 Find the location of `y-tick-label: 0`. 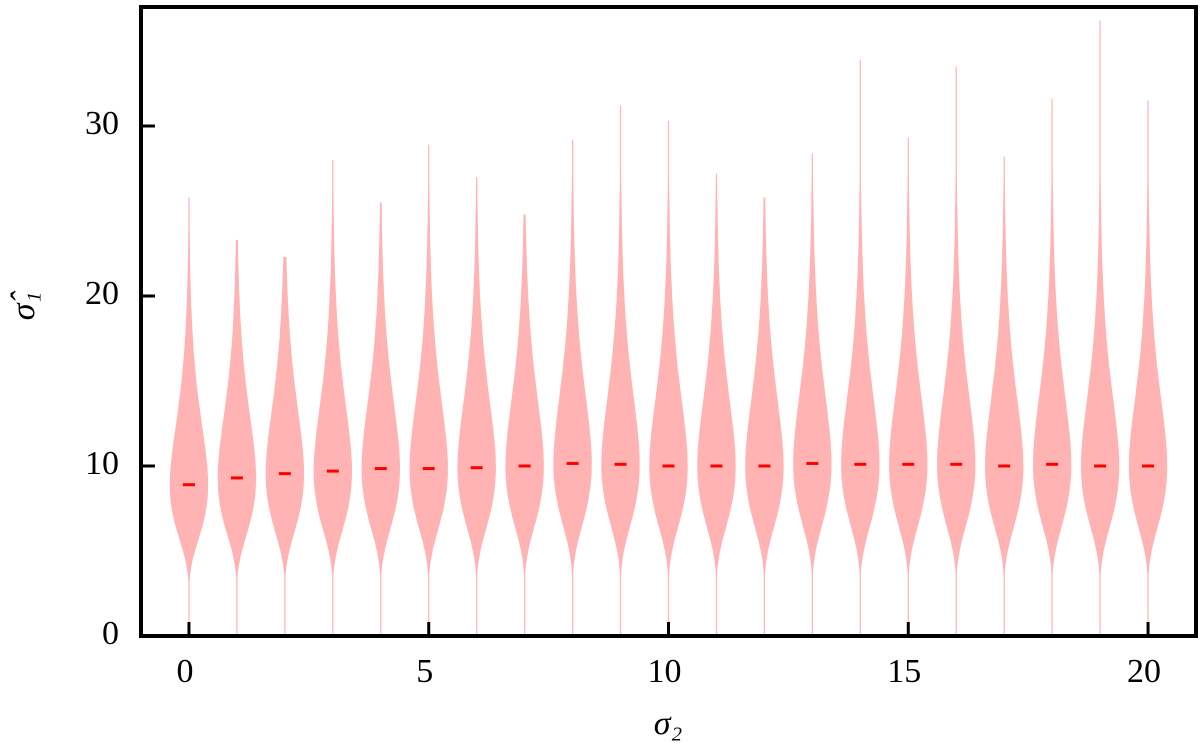

y-tick-label: 0 is located at coordinates (110, 633).